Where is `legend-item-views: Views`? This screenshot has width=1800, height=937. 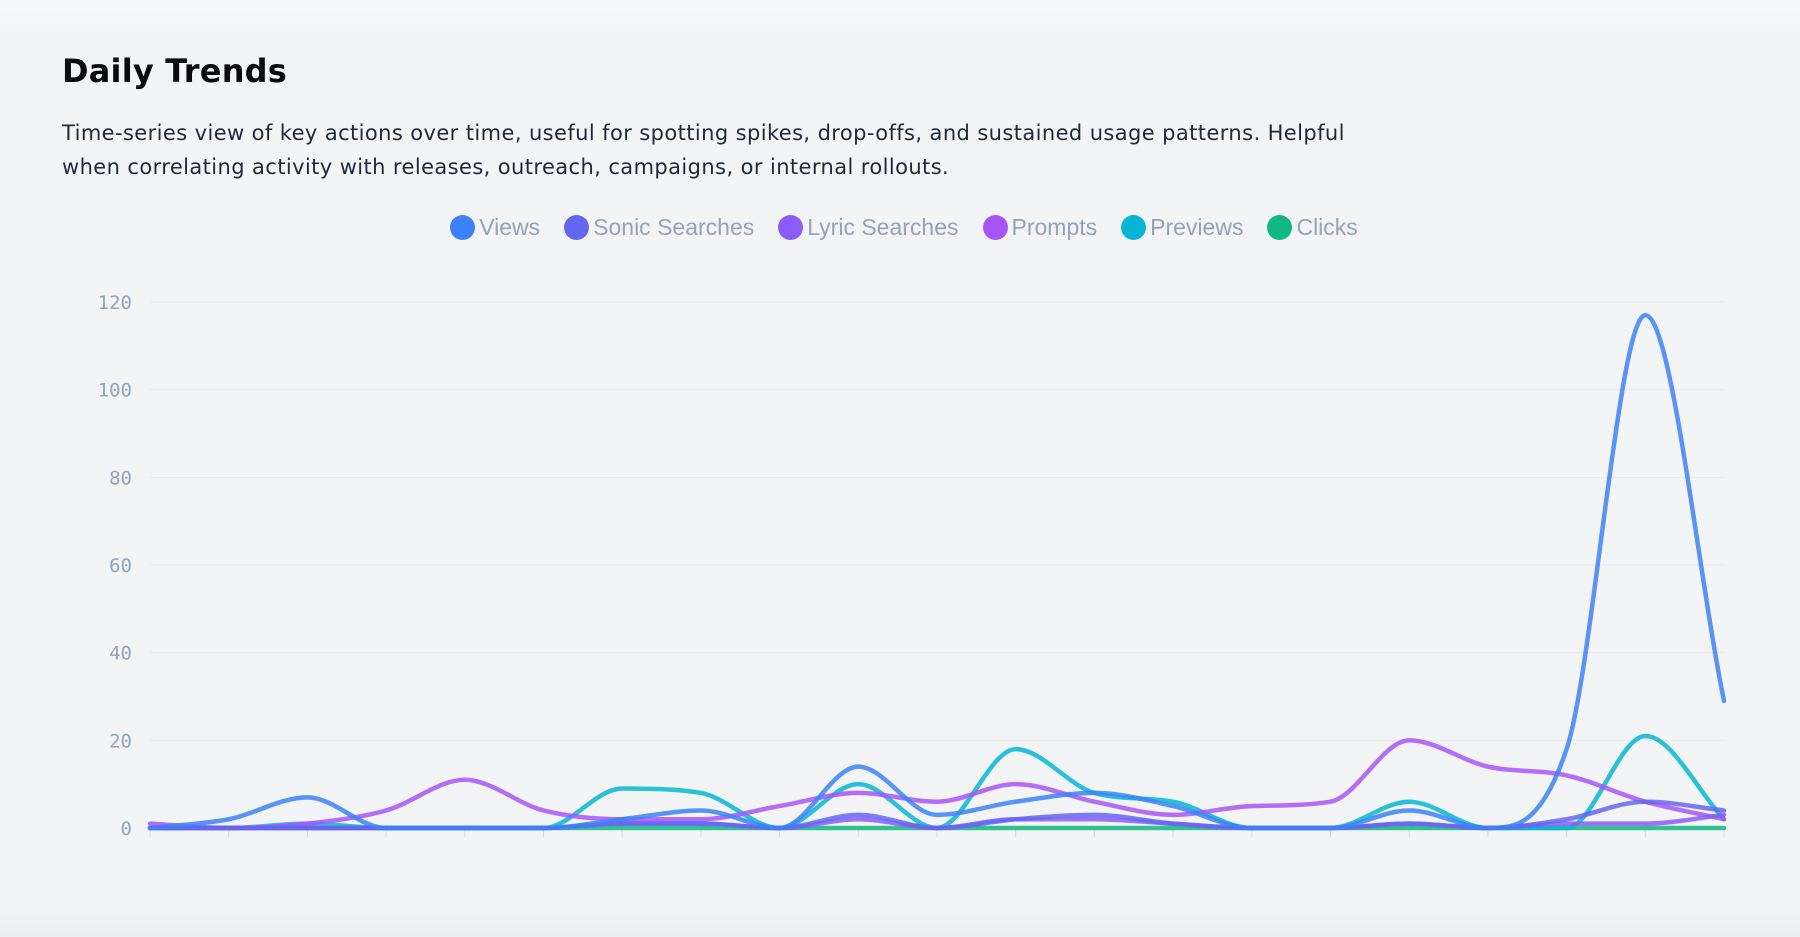
legend-item-views: Views is located at coordinates (495, 227).